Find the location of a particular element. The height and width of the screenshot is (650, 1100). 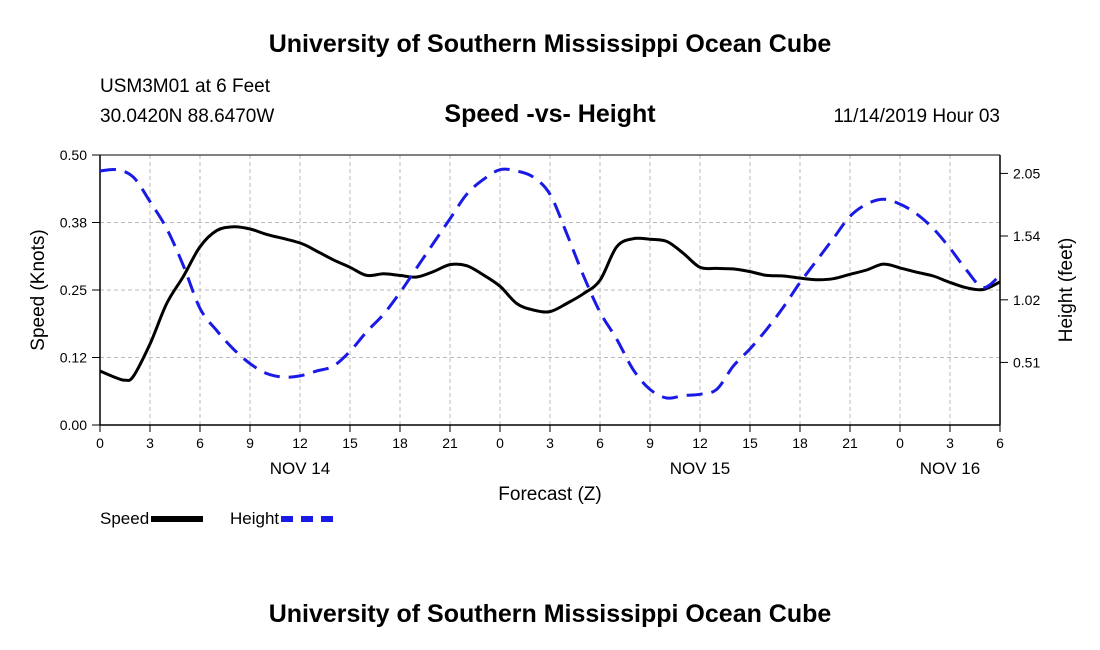

legend-height: Height is located at coordinates (282, 519).